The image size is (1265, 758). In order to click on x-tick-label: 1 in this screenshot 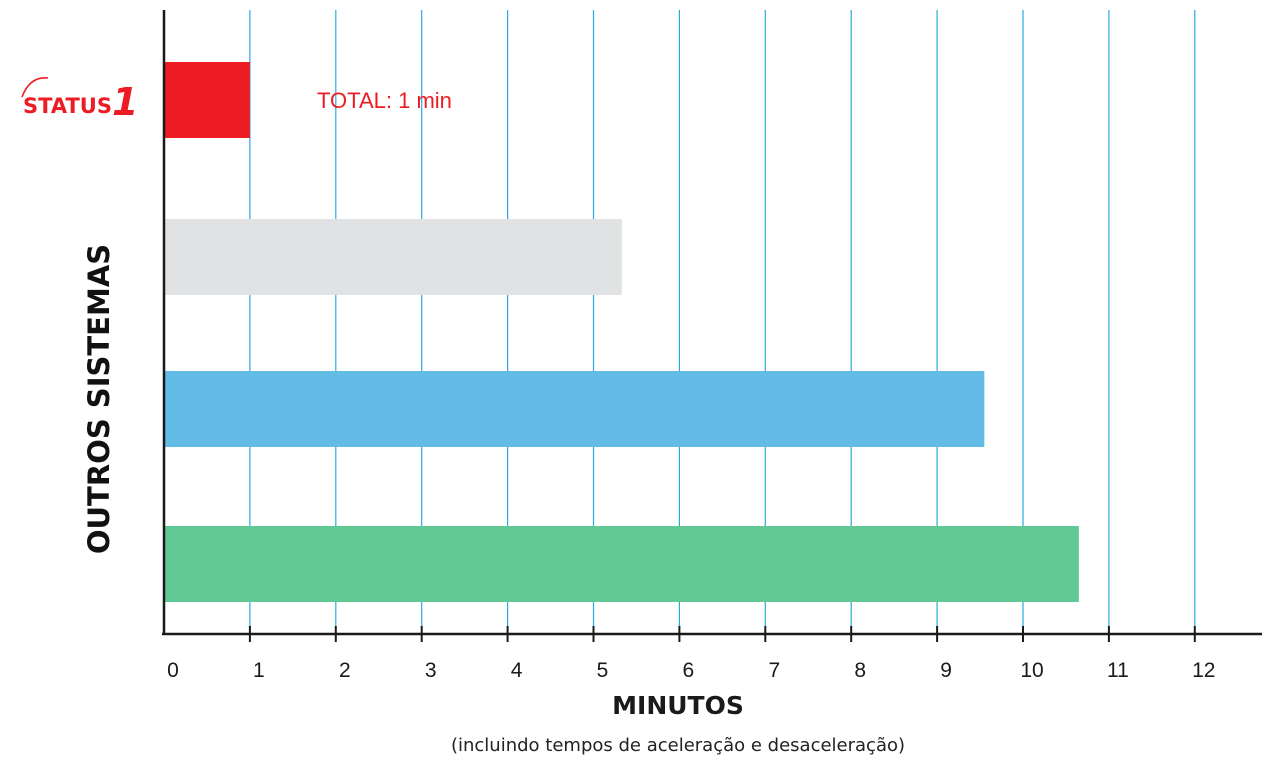, I will do `click(259, 670)`.